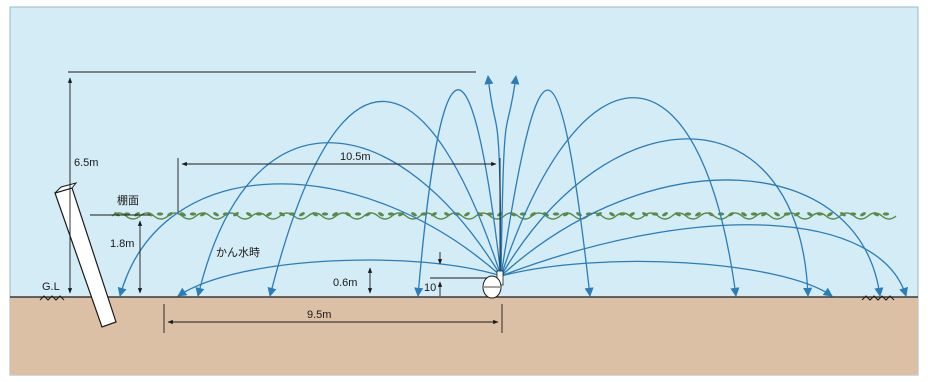 The image size is (928, 382). Describe the element at coordinates (122, 244) in the screenshot. I see `label-trellis-height: 1.8m` at that location.